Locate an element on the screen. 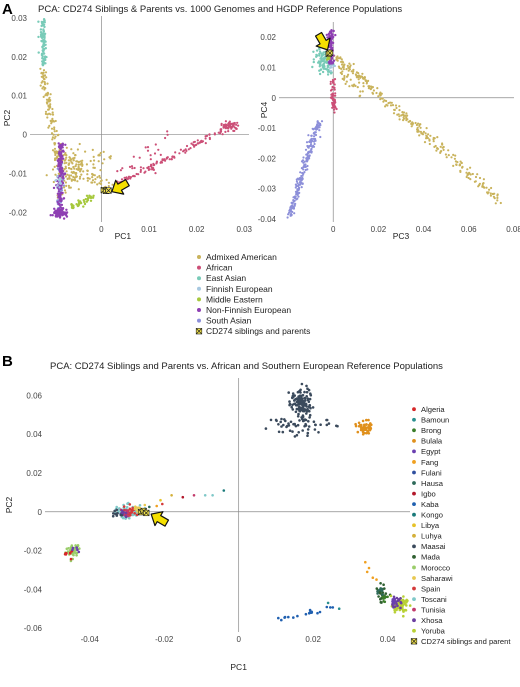 The height and width of the screenshot is (687, 520). panel-a-letter: A is located at coordinates (7, 9).